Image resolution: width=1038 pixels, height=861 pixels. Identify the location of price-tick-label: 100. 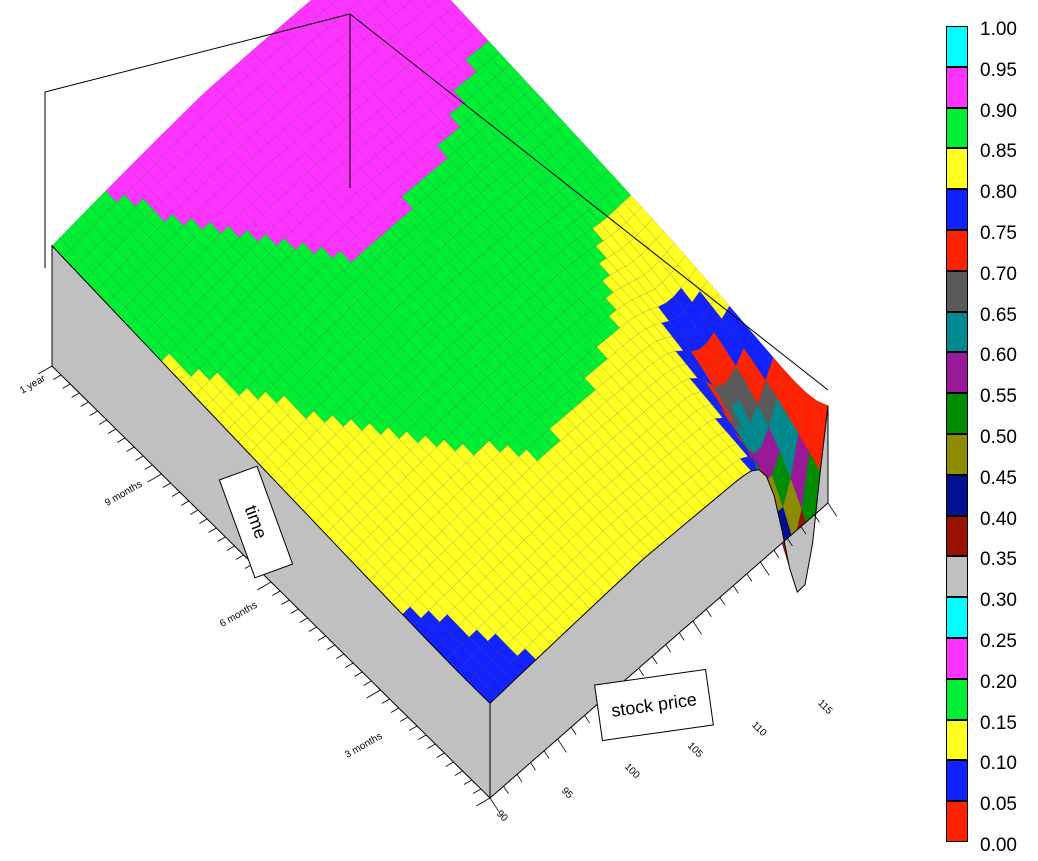
(632, 771).